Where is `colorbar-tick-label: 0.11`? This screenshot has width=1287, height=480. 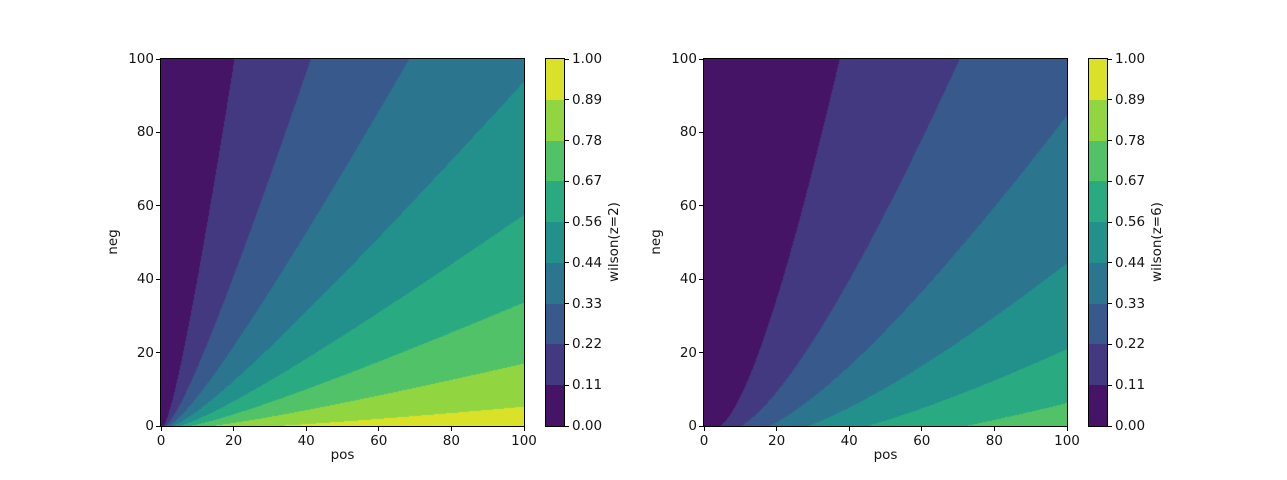 colorbar-tick-label: 0.11 is located at coordinates (1130, 385).